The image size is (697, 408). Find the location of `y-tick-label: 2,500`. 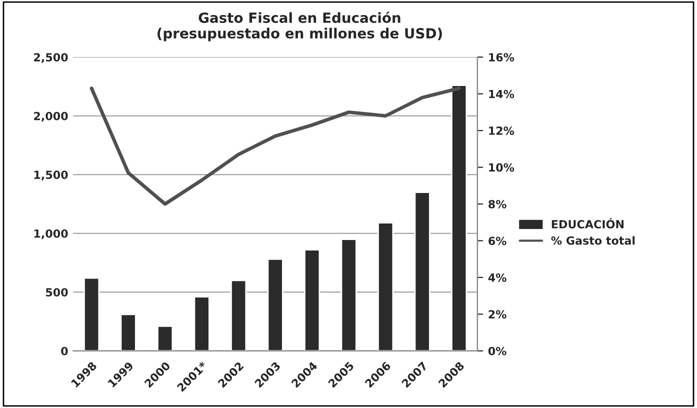

y-tick-label: 2,500 is located at coordinates (51, 58).